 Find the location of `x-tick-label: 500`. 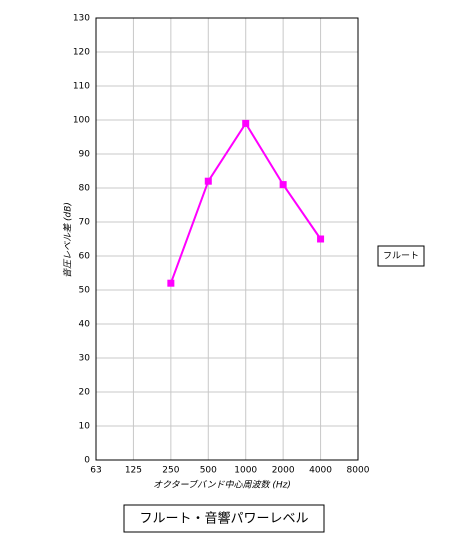

x-tick-label: 500 is located at coordinates (208, 471).